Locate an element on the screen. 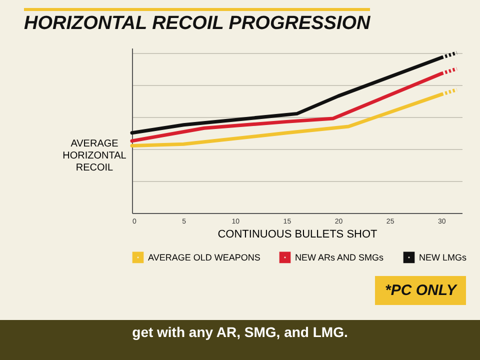 The width and height of the screenshot is (480, 360). legend-label: NEW ARs AND SMGs is located at coordinates (339, 257).